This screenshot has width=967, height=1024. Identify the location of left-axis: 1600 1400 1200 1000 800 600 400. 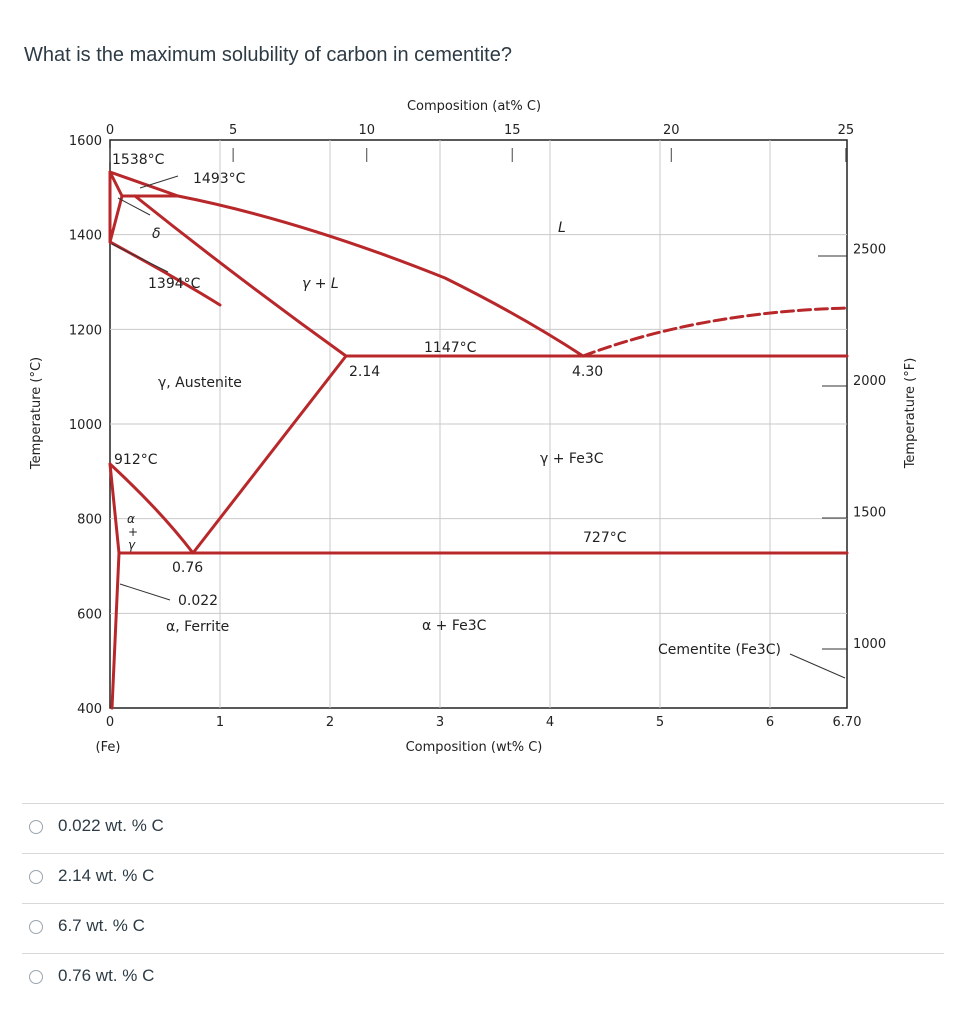
(85, 425).